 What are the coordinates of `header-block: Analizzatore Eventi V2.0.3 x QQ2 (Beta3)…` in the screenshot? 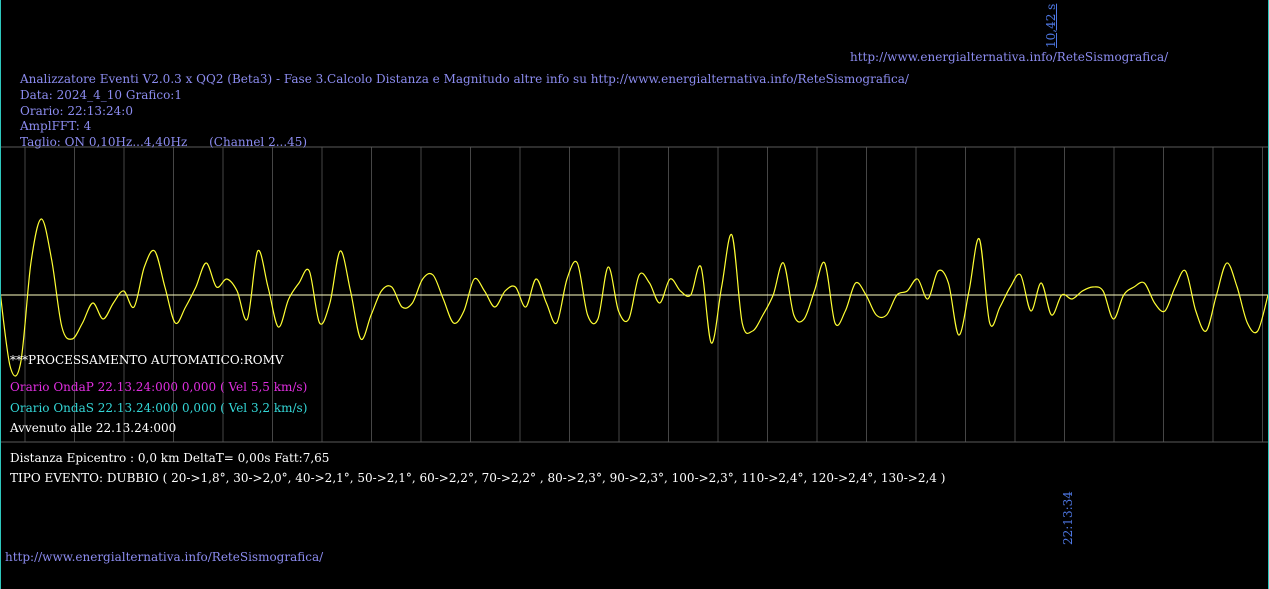 It's located at (464, 111).